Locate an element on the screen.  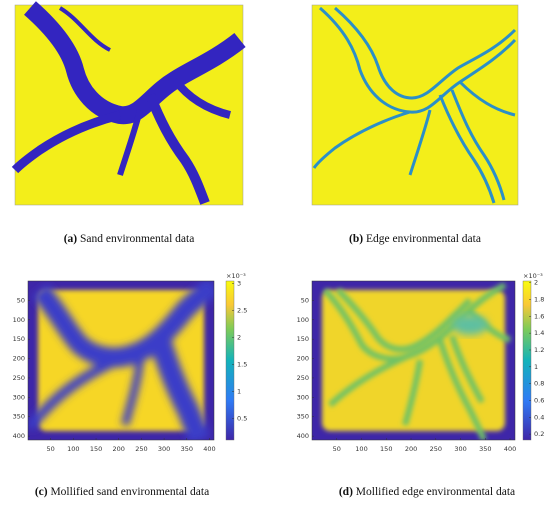
caption-text: Mollified edge environmental data is located at coordinates (435, 492).